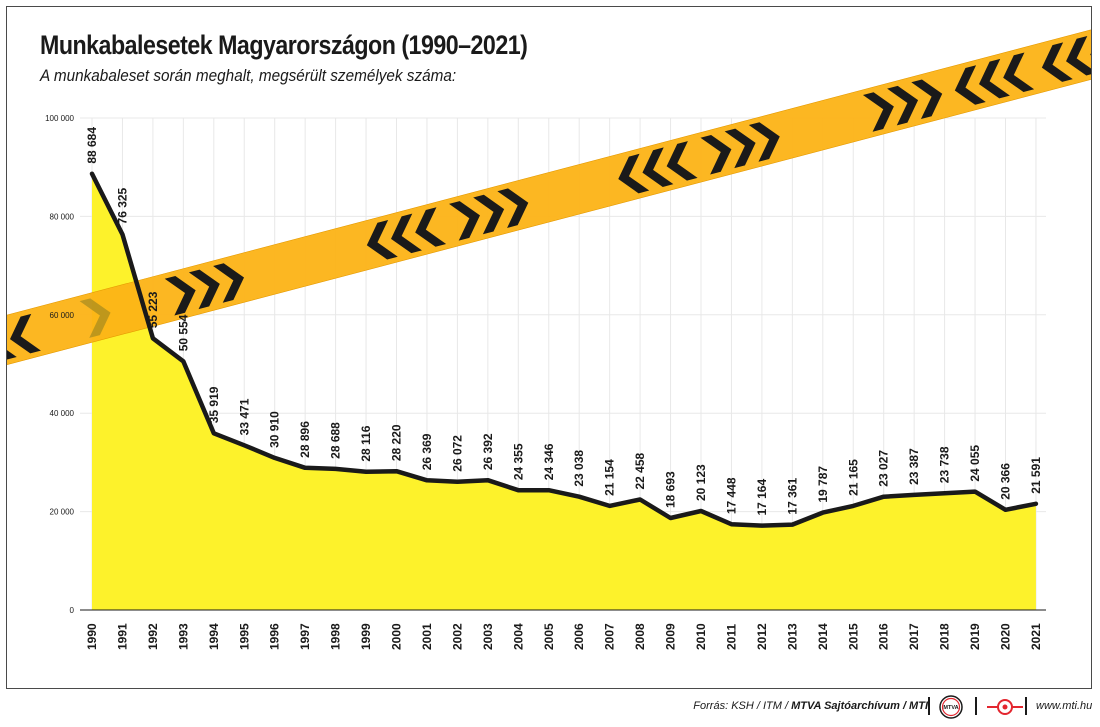 This screenshot has width=1100, height=727. I want to click on value-label: 17 164, so click(762, 497).